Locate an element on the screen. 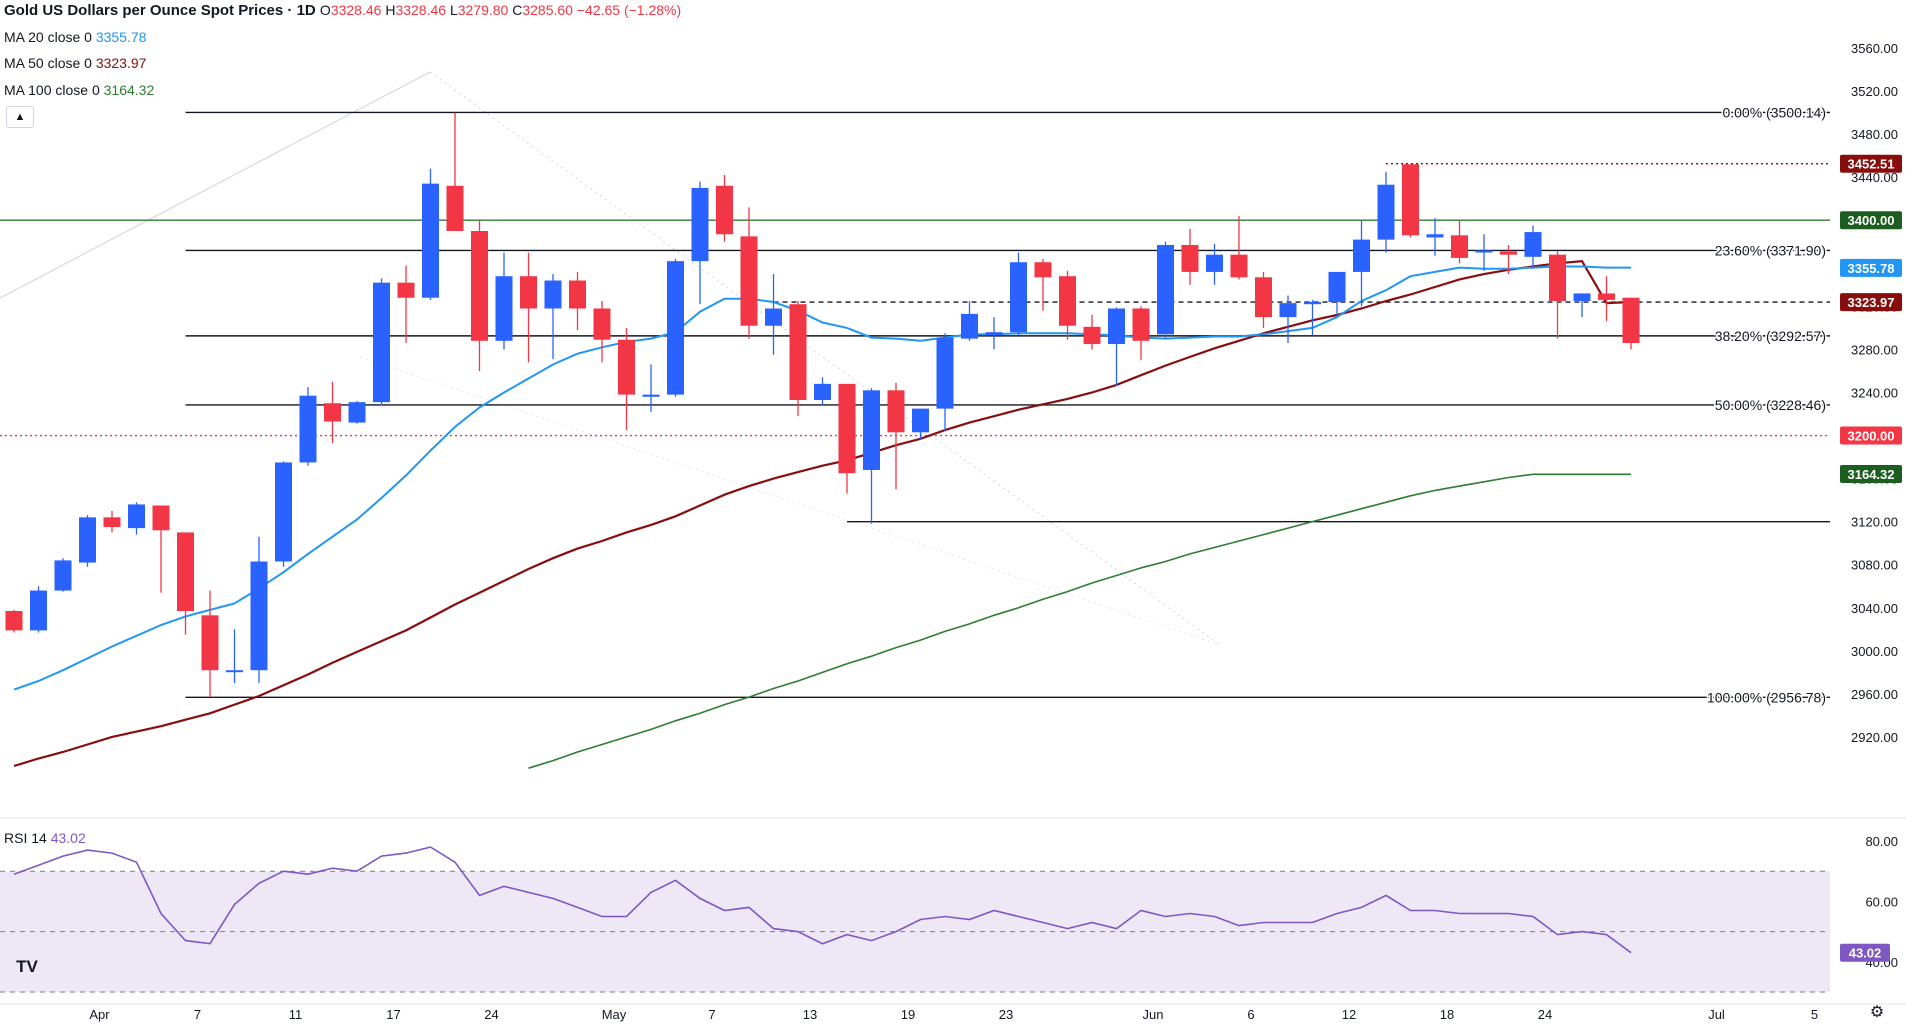 This screenshot has height=1032, width=1906. ma20-legend: MA 20 close 0 3355.78 is located at coordinates (75, 37).